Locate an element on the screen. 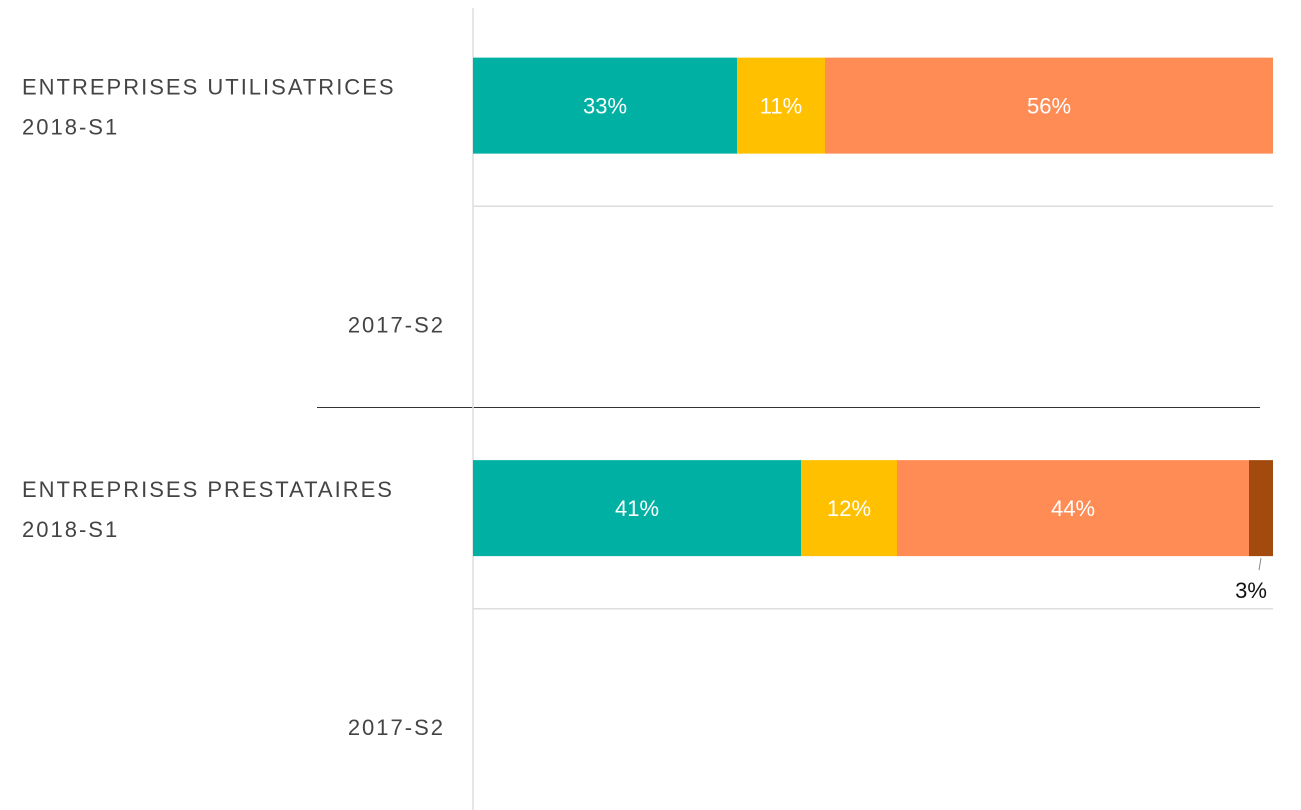  group-label: ENTREPRISES UTILISATRICES is located at coordinates (209, 86).